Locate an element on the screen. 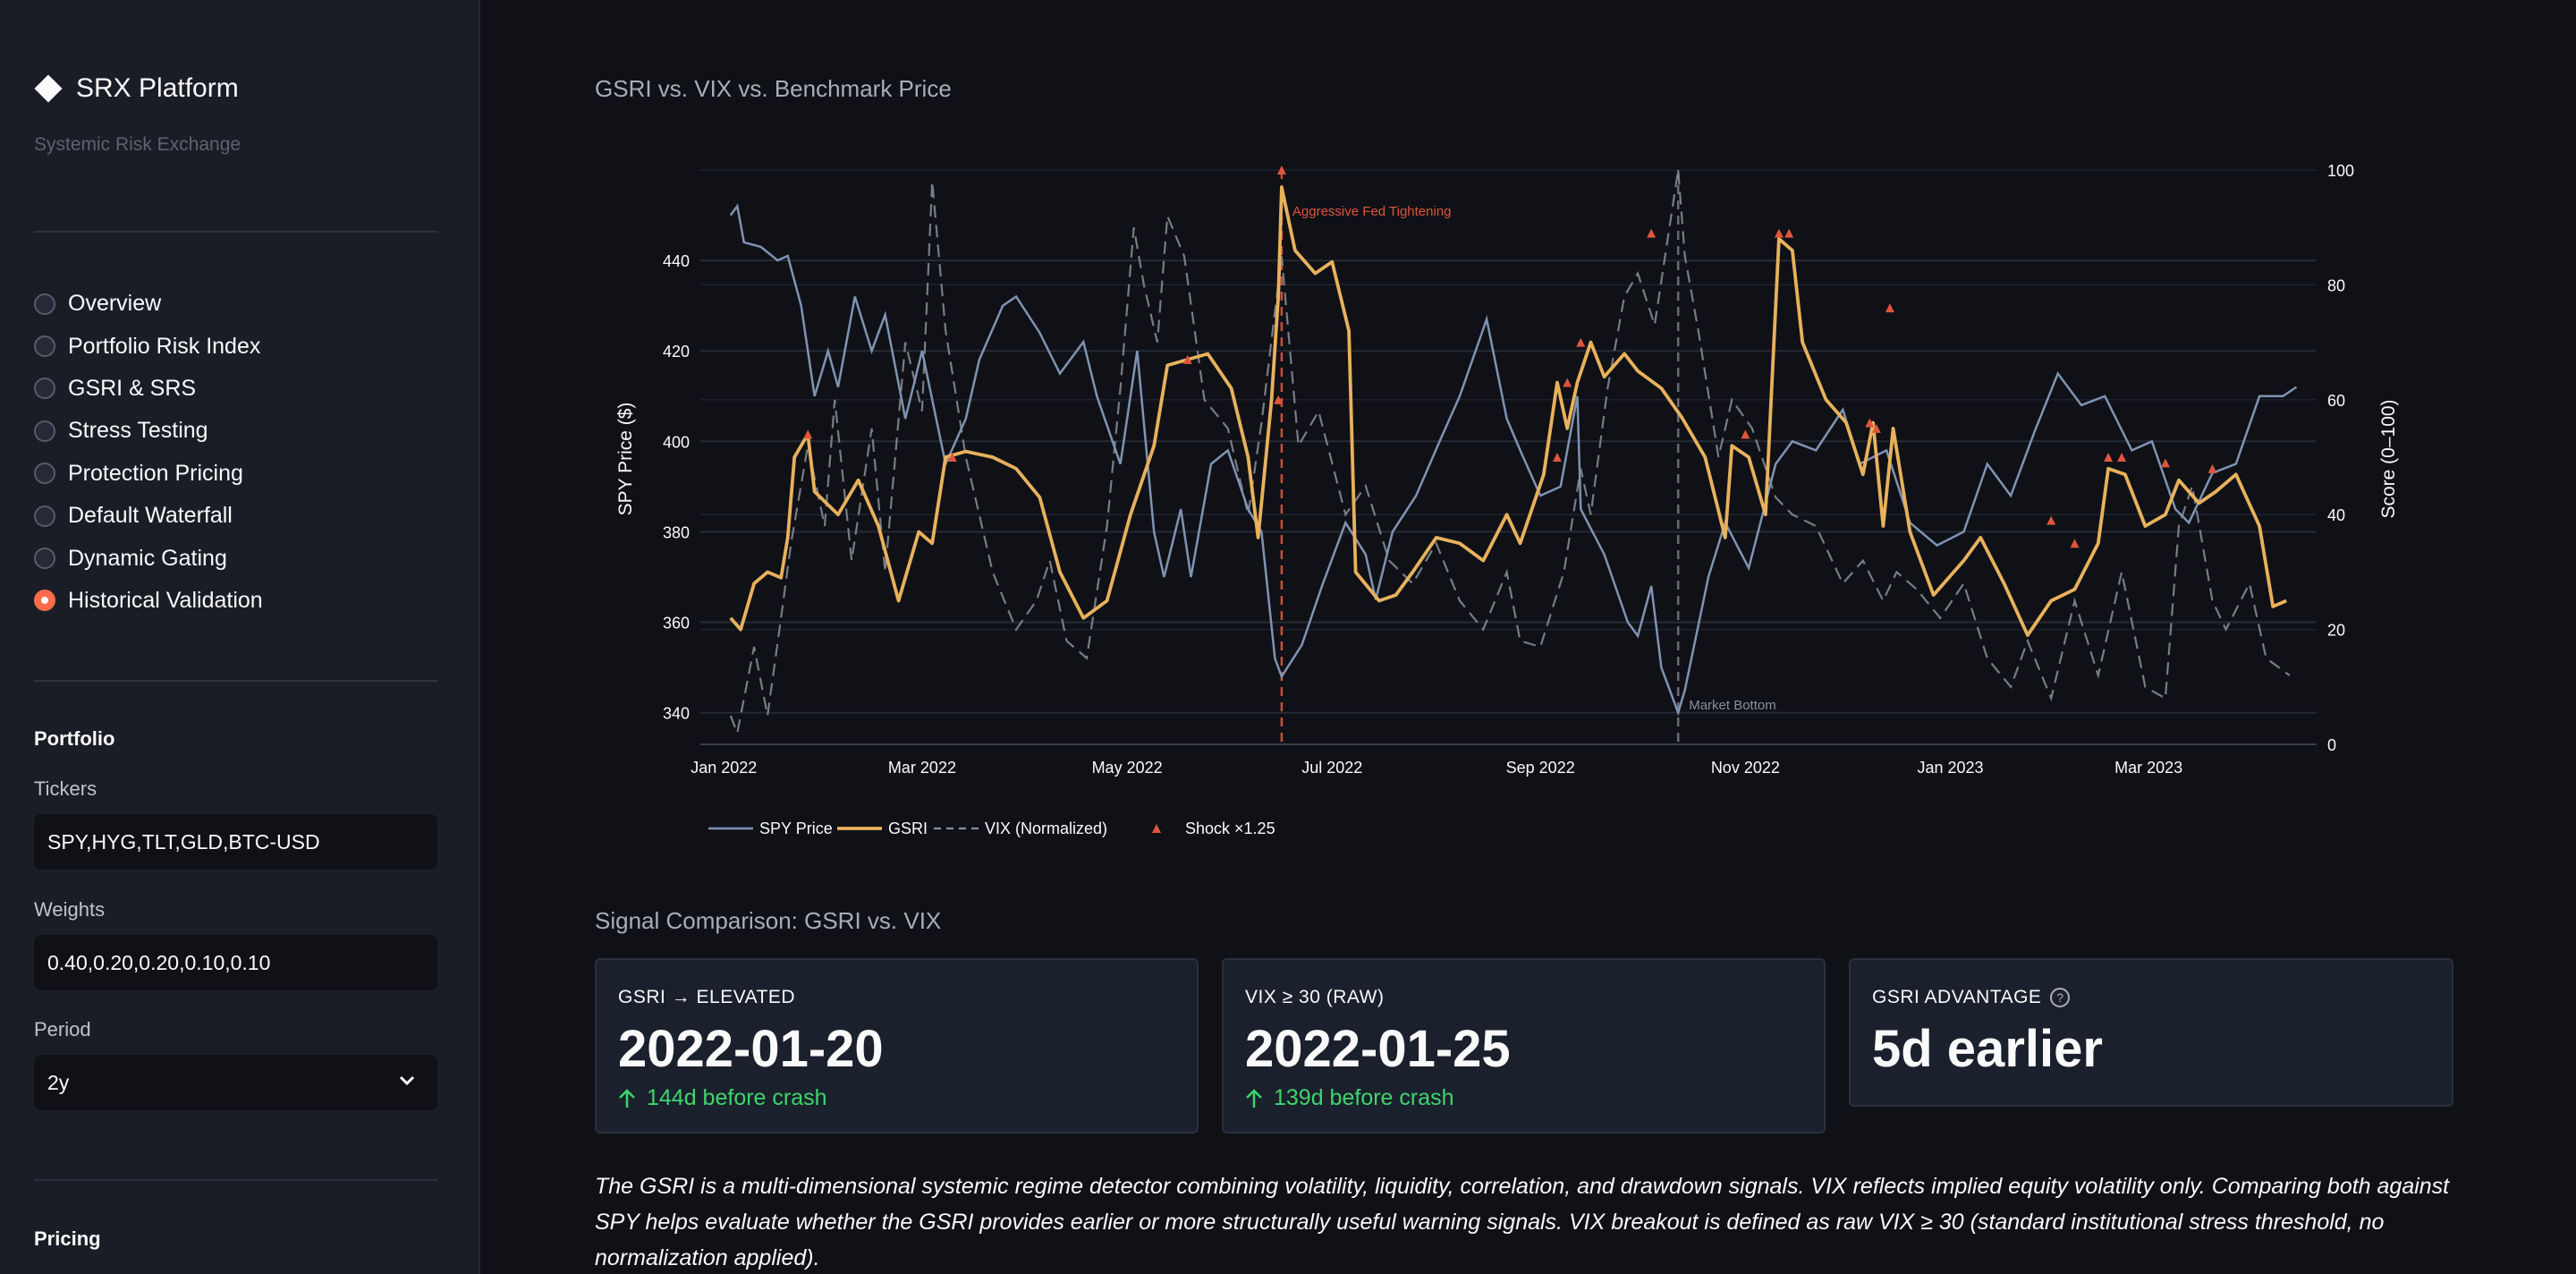 This screenshot has height=1274, width=2576. x-tick-label: Mar 2023 is located at coordinates (2148, 768).